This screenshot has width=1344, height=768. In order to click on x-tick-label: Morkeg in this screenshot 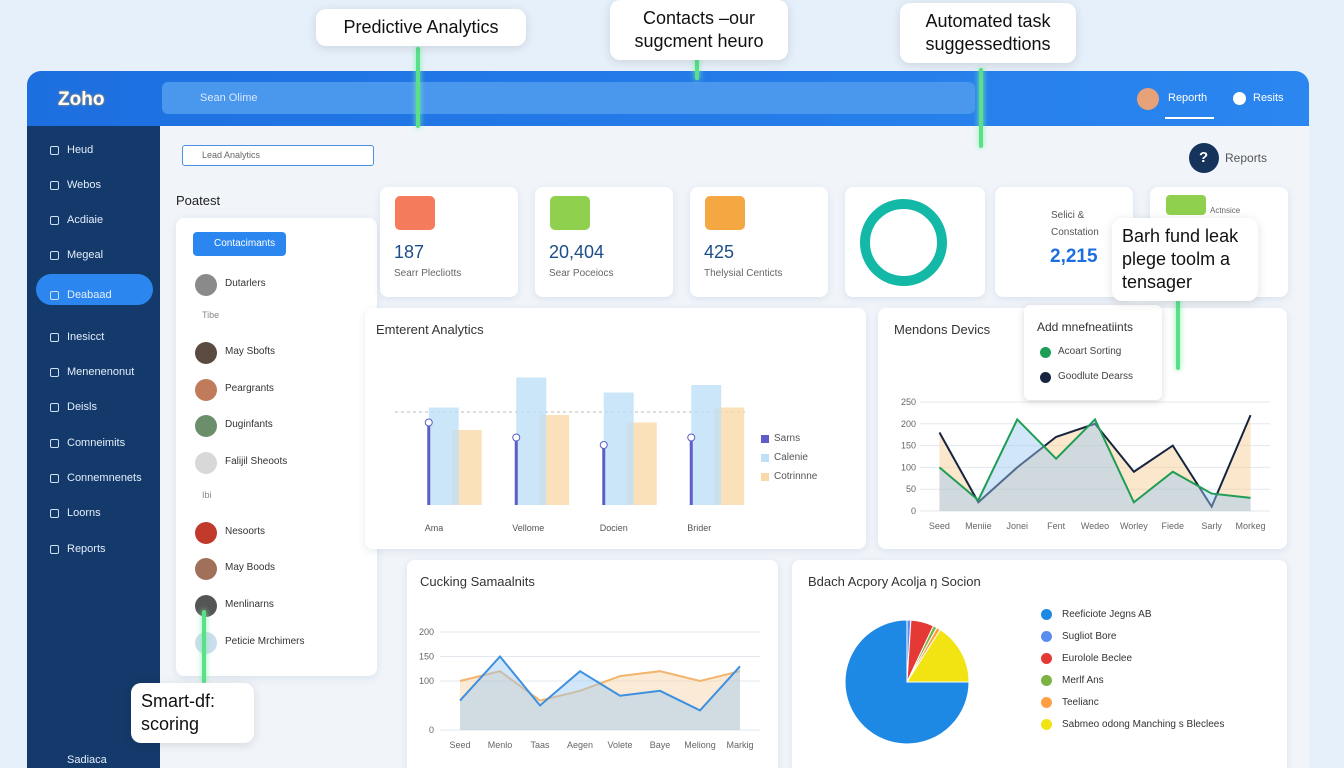, I will do `click(1251, 526)`.